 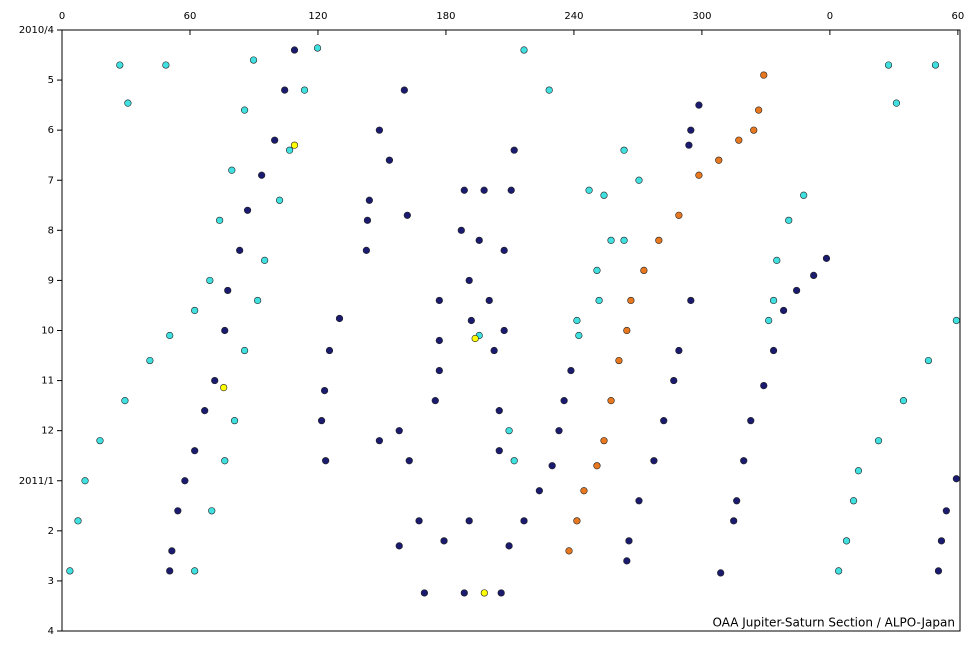 What do you see at coordinates (51, 581) in the screenshot?
I see `y-tick-label: 3` at bounding box center [51, 581].